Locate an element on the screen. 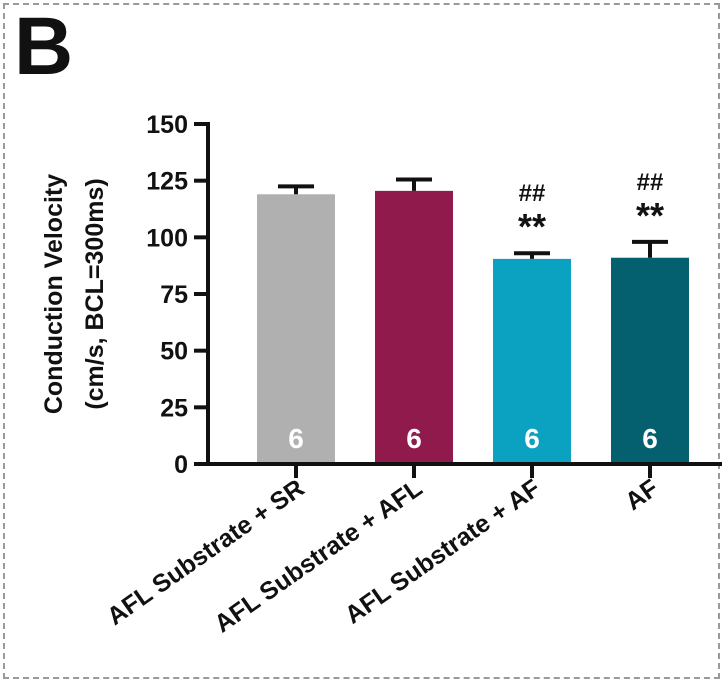  significance-hash-3: ## is located at coordinates (532, 193).